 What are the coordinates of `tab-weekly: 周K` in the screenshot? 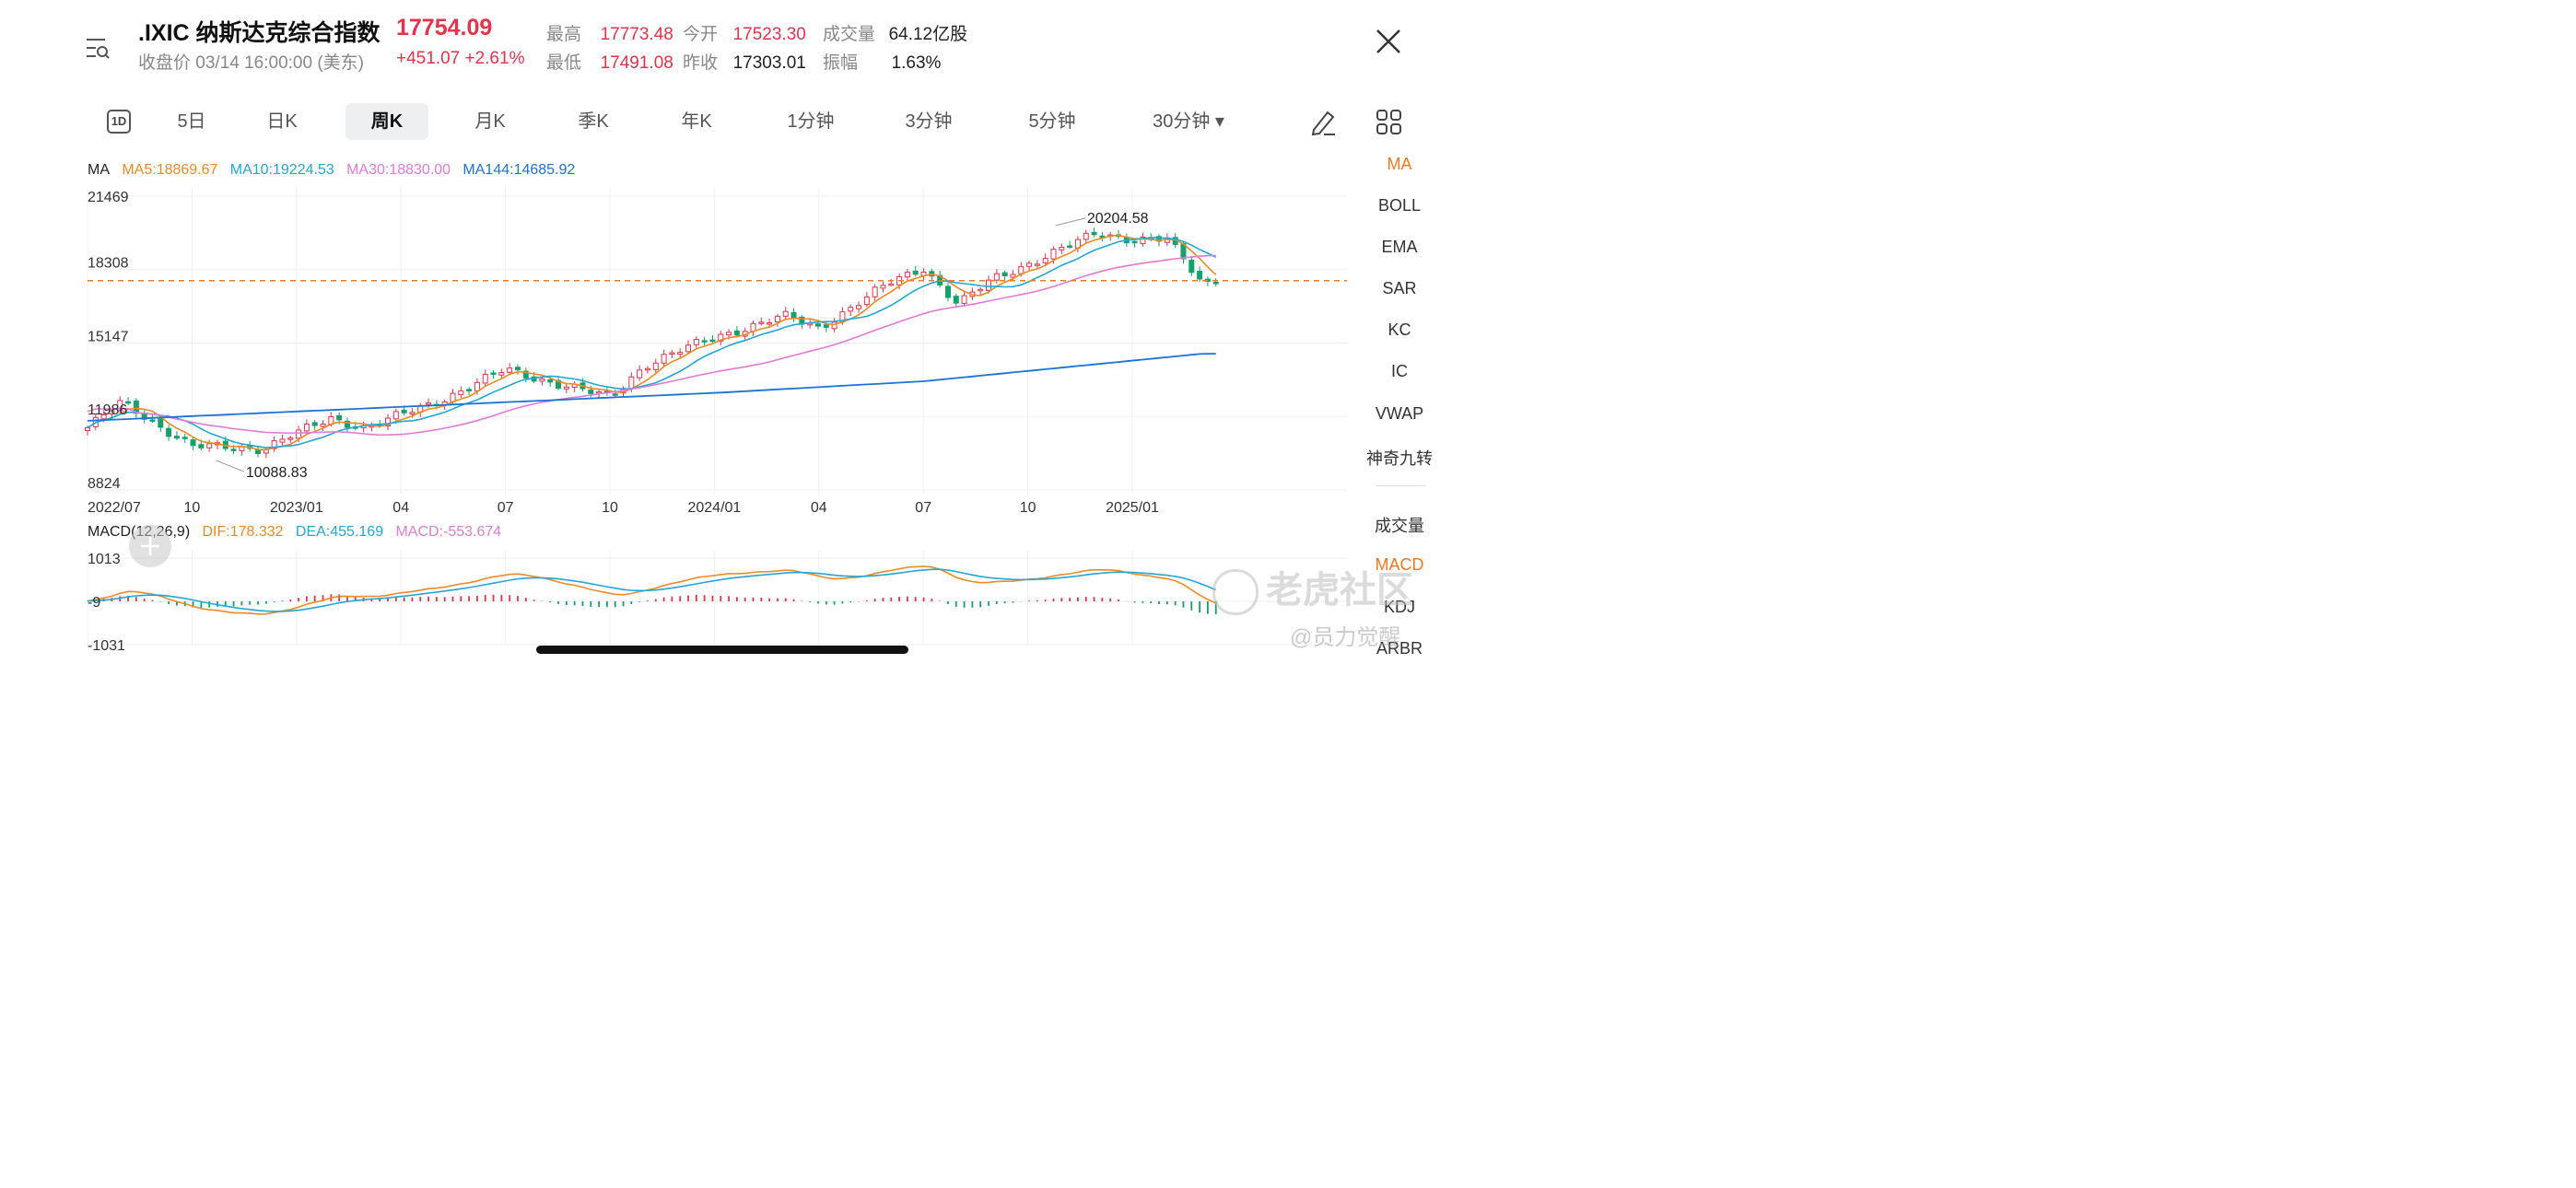 It's located at (386, 121).